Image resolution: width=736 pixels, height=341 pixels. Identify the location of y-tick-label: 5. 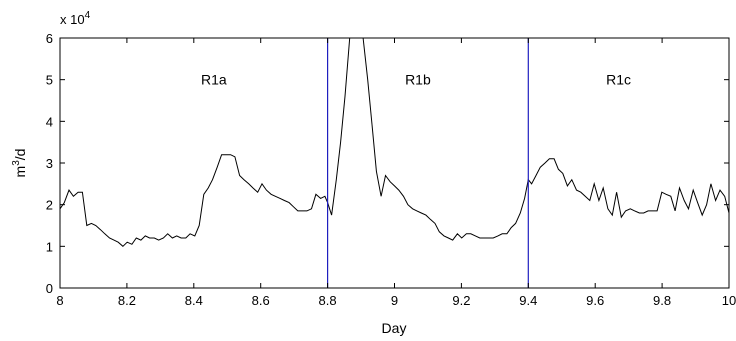
(49, 80).